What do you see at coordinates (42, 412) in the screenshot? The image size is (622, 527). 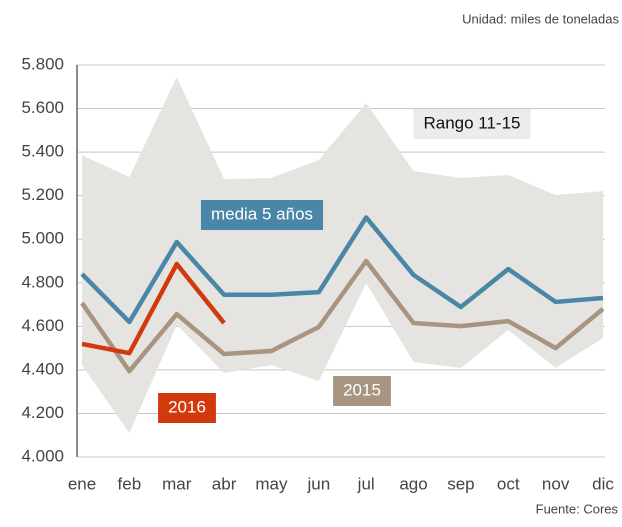 I see `y-tick-label: 4.200` at bounding box center [42, 412].